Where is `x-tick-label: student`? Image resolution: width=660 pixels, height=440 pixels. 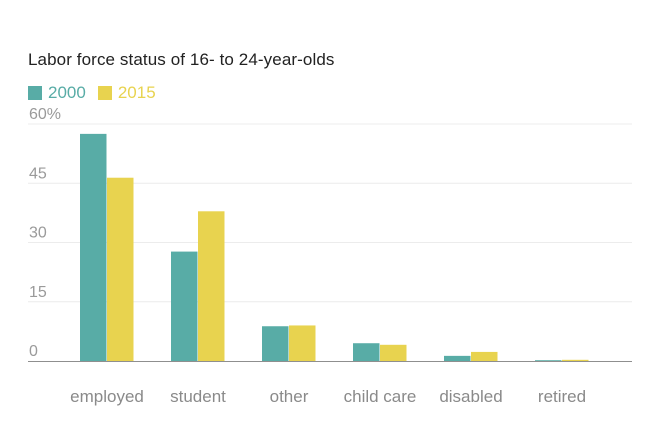
x-tick-label: student is located at coordinates (198, 396).